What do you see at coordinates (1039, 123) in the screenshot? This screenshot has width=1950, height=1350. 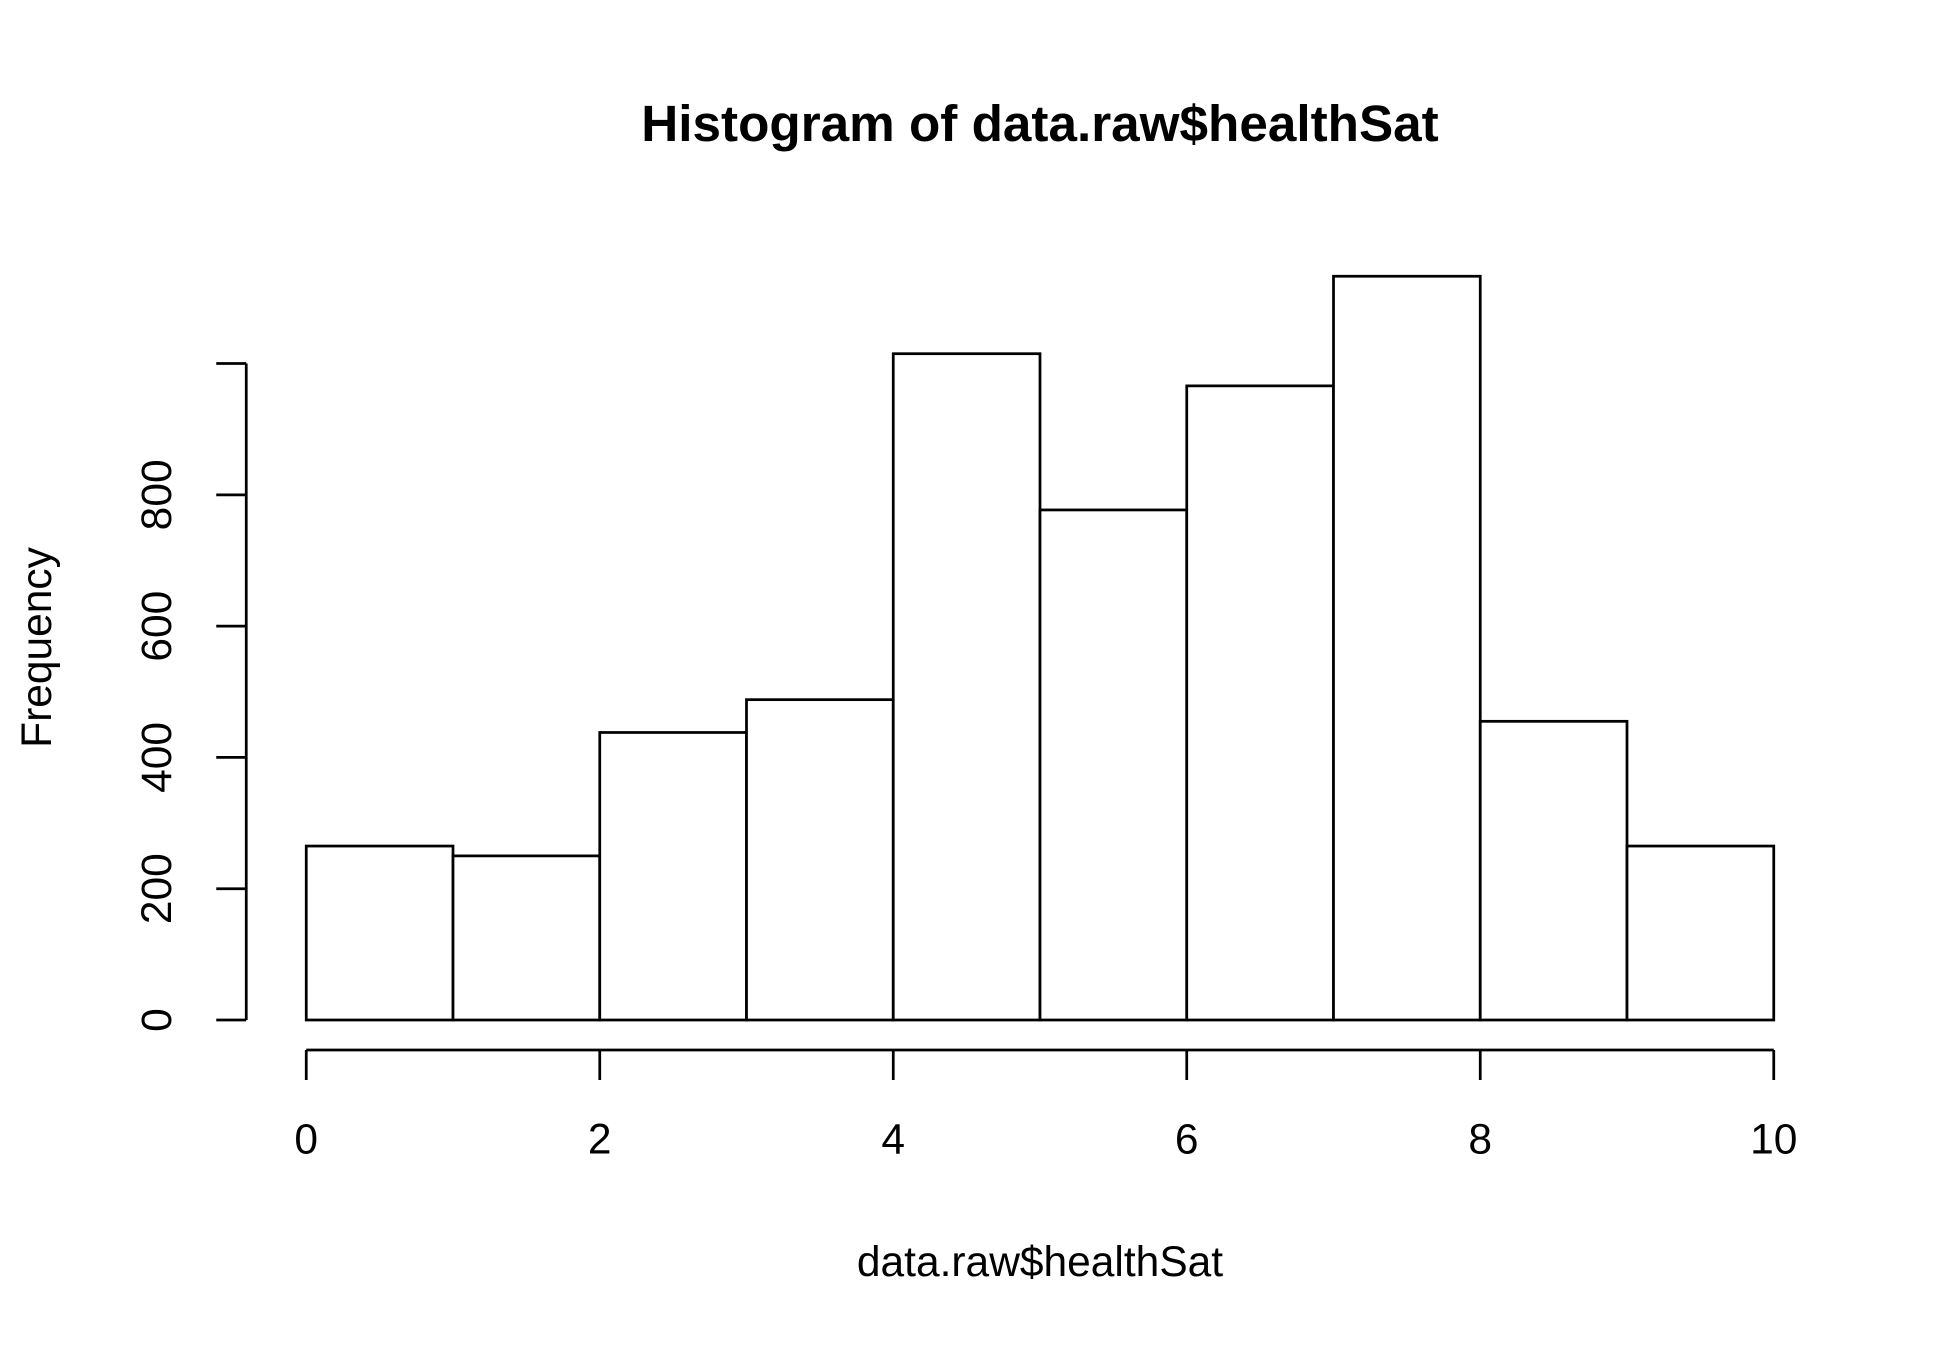 I see `chart-title: Histogram of data.raw$healthSat` at bounding box center [1039, 123].